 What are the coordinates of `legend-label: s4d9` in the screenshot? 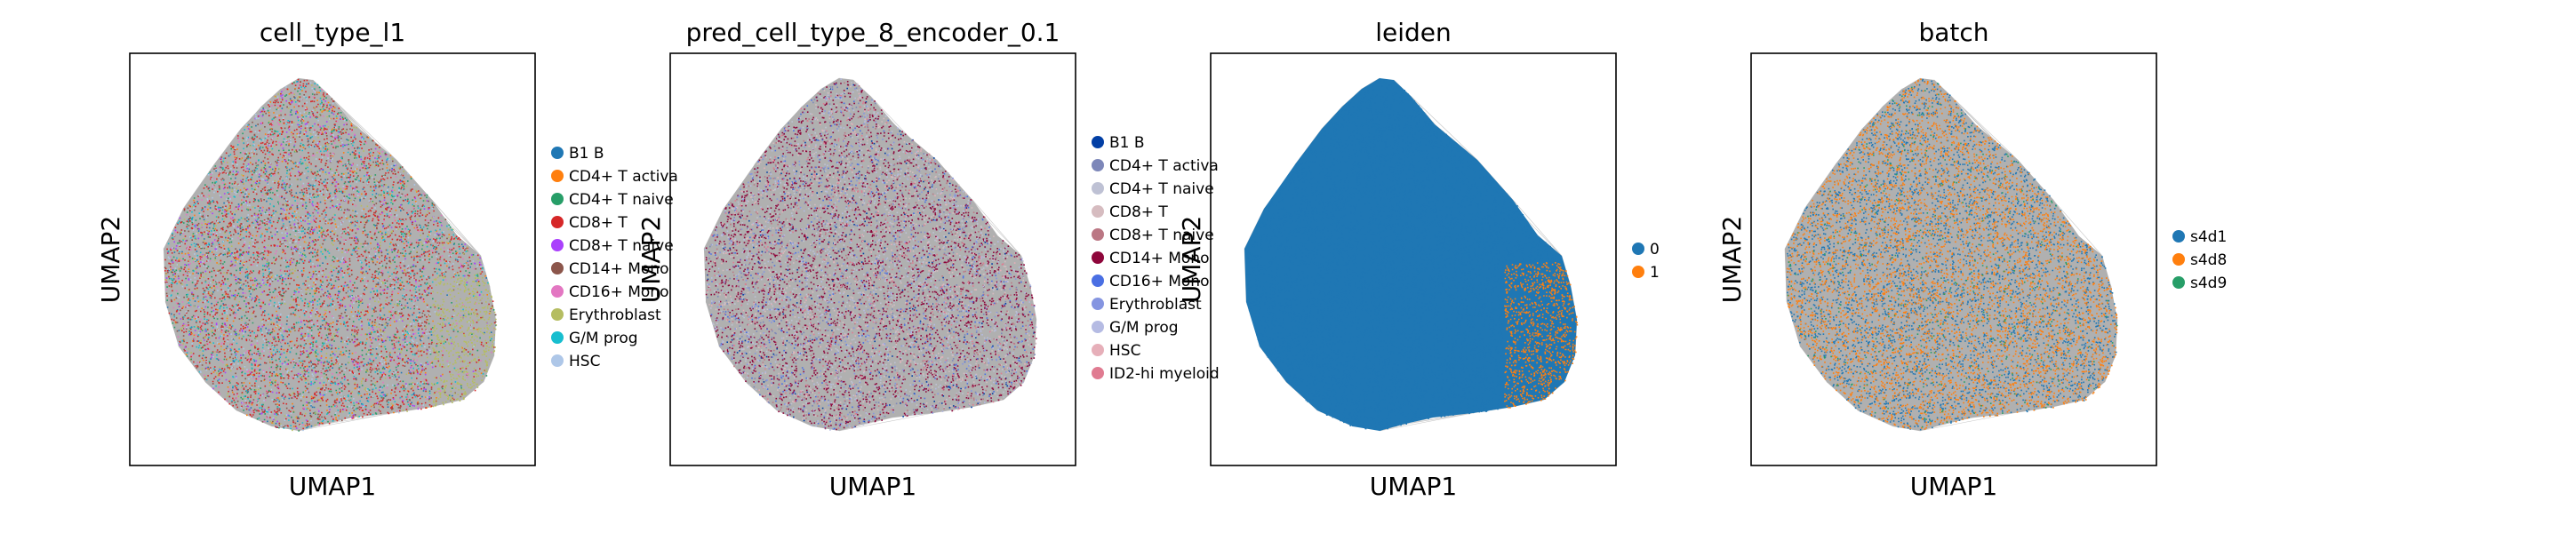 It's located at (2208, 283).